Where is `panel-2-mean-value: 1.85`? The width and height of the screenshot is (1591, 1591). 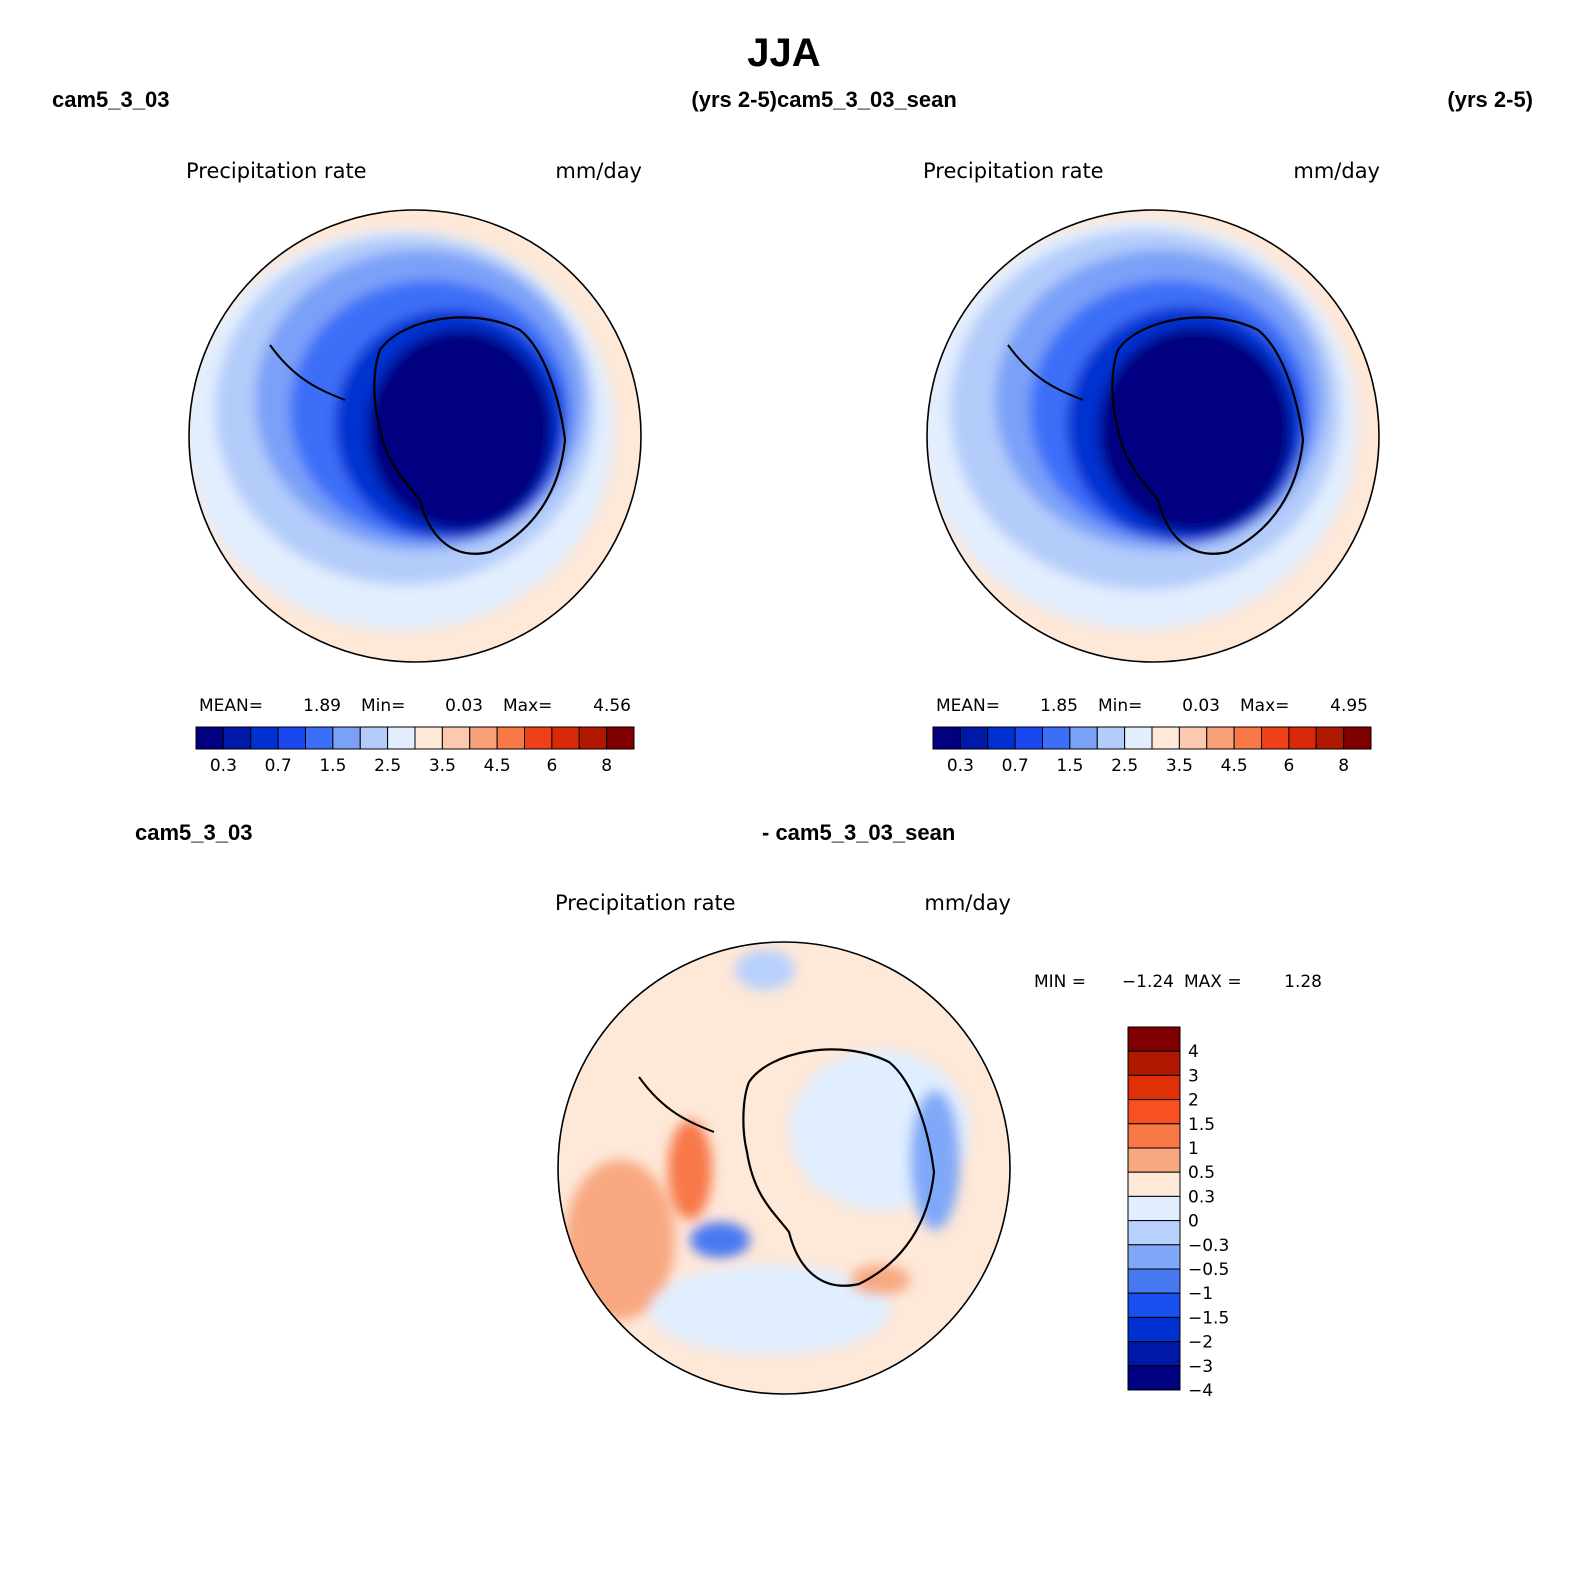
panel-2-mean-value: 1.85 is located at coordinates (1059, 706).